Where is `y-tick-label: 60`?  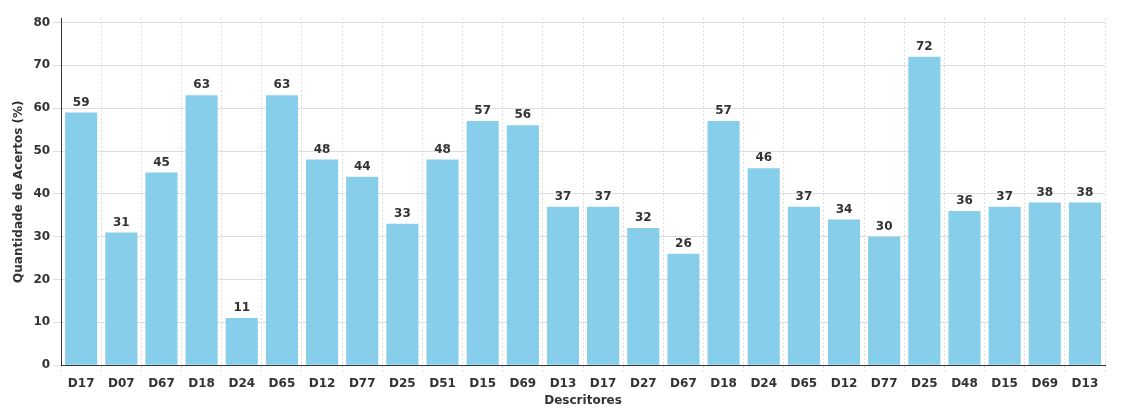 y-tick-label: 60 is located at coordinates (42, 107).